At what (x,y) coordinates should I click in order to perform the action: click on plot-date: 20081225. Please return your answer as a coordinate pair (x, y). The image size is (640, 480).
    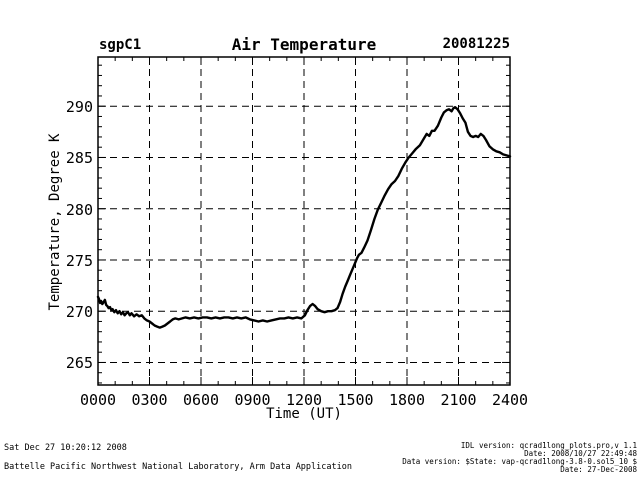
    Looking at the image, I should click on (476, 44).